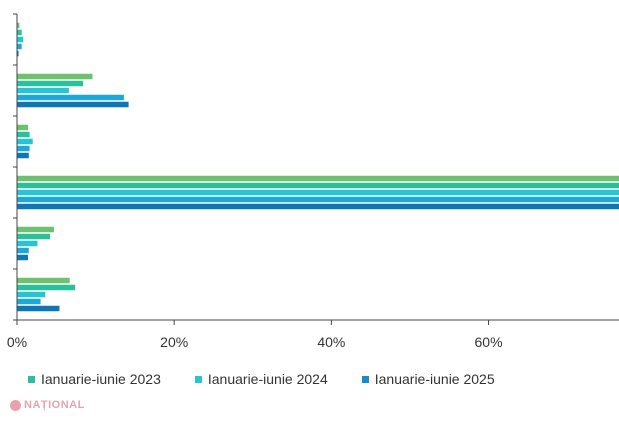 The height and width of the screenshot is (421, 619). What do you see at coordinates (318, 199) in the screenshot?
I see `bar-cat3-series3` at bounding box center [318, 199].